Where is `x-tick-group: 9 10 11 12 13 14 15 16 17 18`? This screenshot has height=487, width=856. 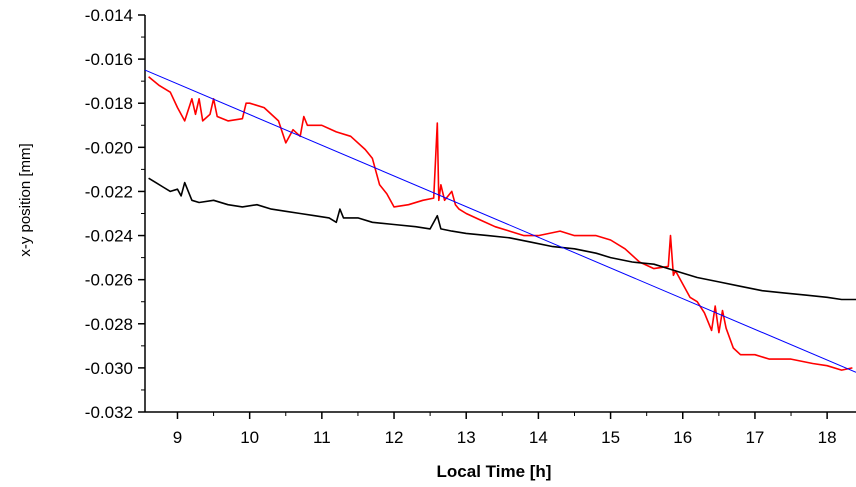 x-tick-group: 9 10 11 12 13 14 15 16 17 18 is located at coordinates (505, 429).